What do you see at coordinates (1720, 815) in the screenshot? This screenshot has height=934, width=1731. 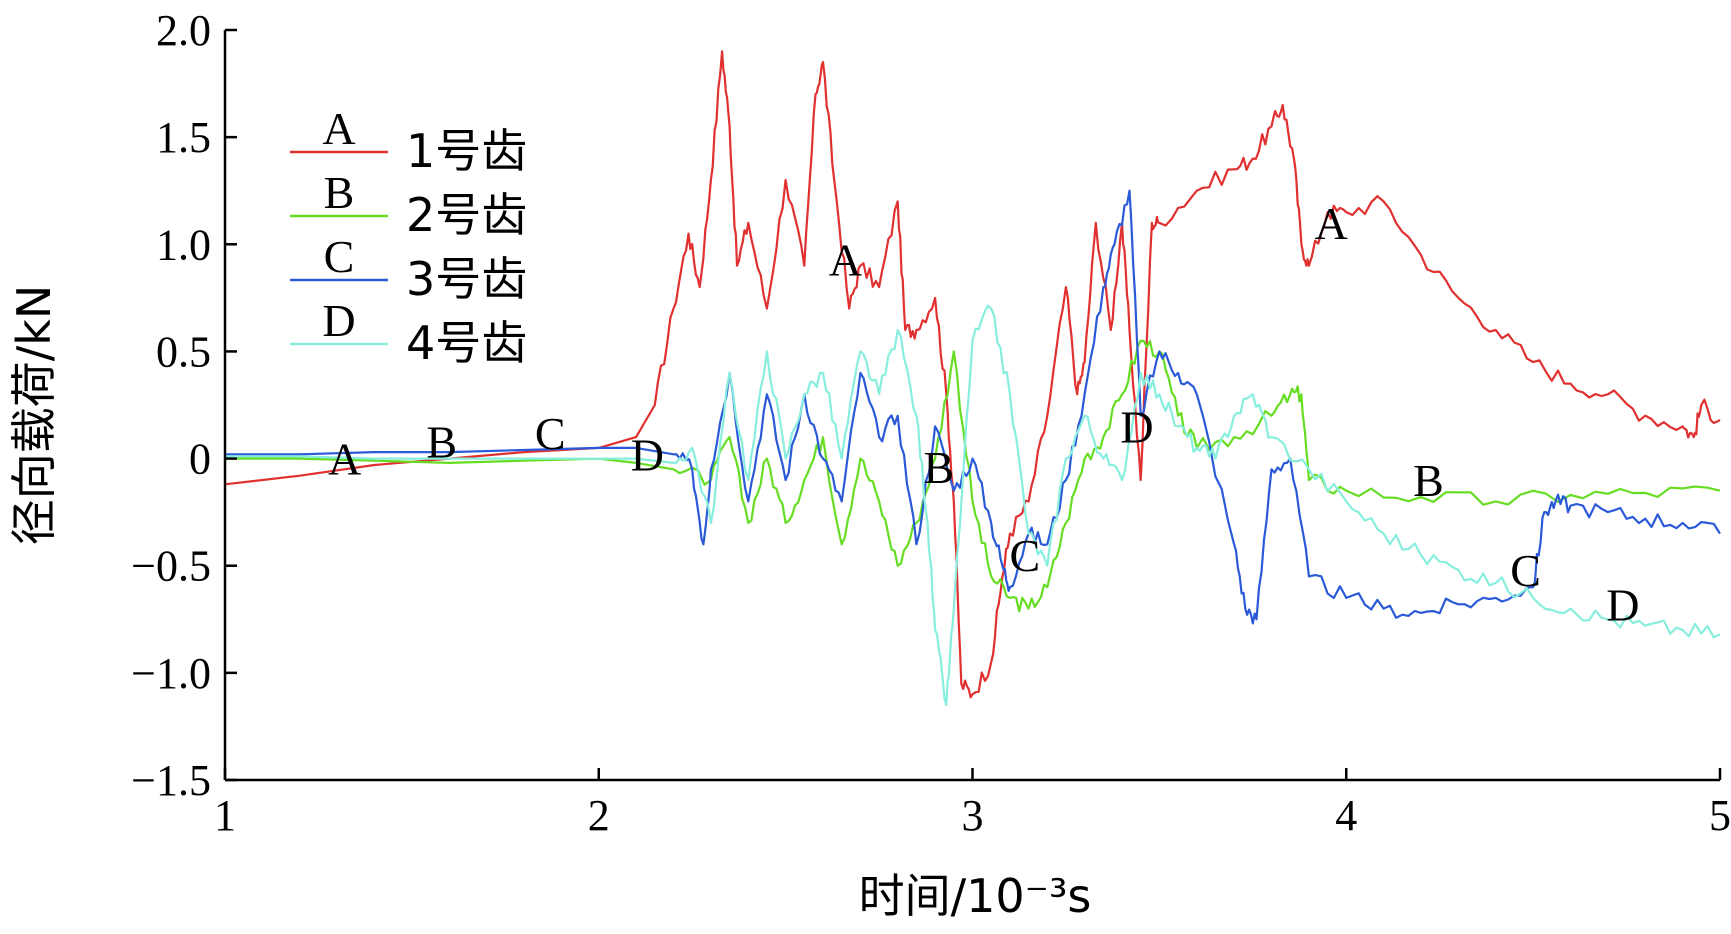 I see `x-tick-label: 5` at bounding box center [1720, 815].